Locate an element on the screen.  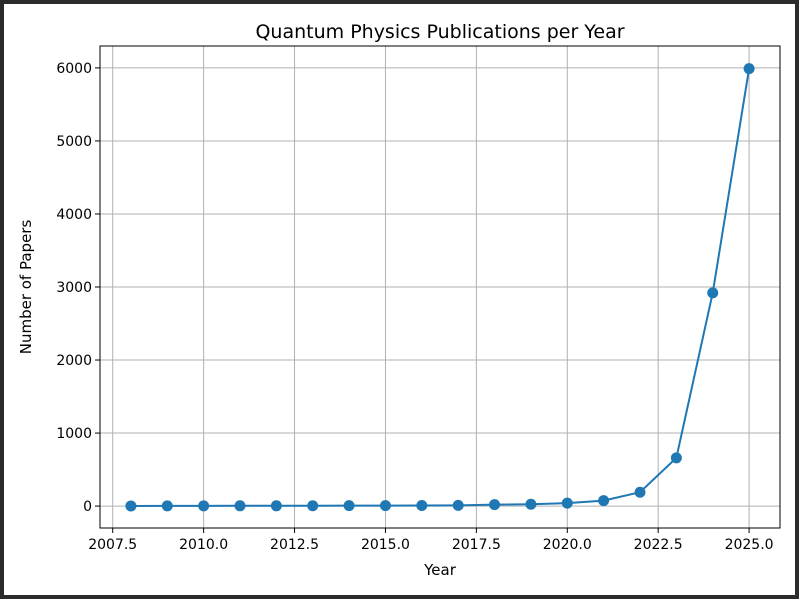
x-tick-label: 2015.0 is located at coordinates (385, 545).